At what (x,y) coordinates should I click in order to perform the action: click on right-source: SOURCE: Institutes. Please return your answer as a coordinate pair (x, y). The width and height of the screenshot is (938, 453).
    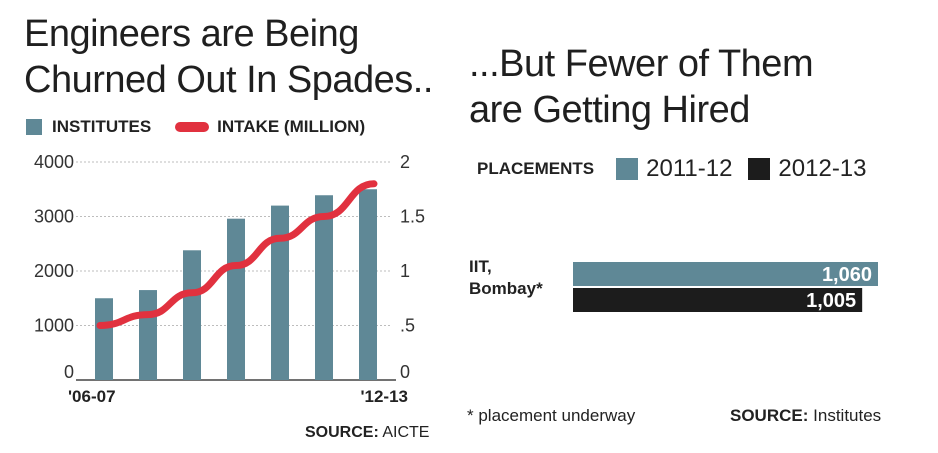
    Looking at the image, I should click on (805, 416).